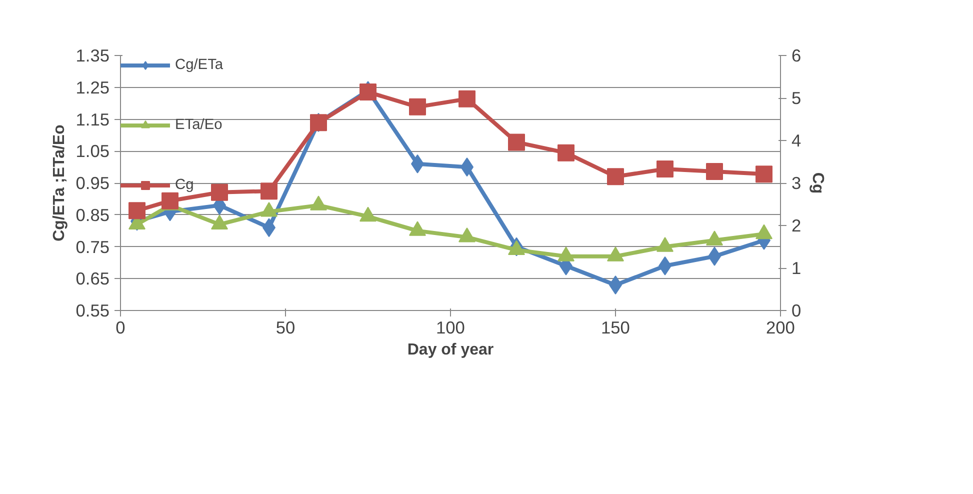  I want to click on y2-tick-label: 0, so click(797, 310).